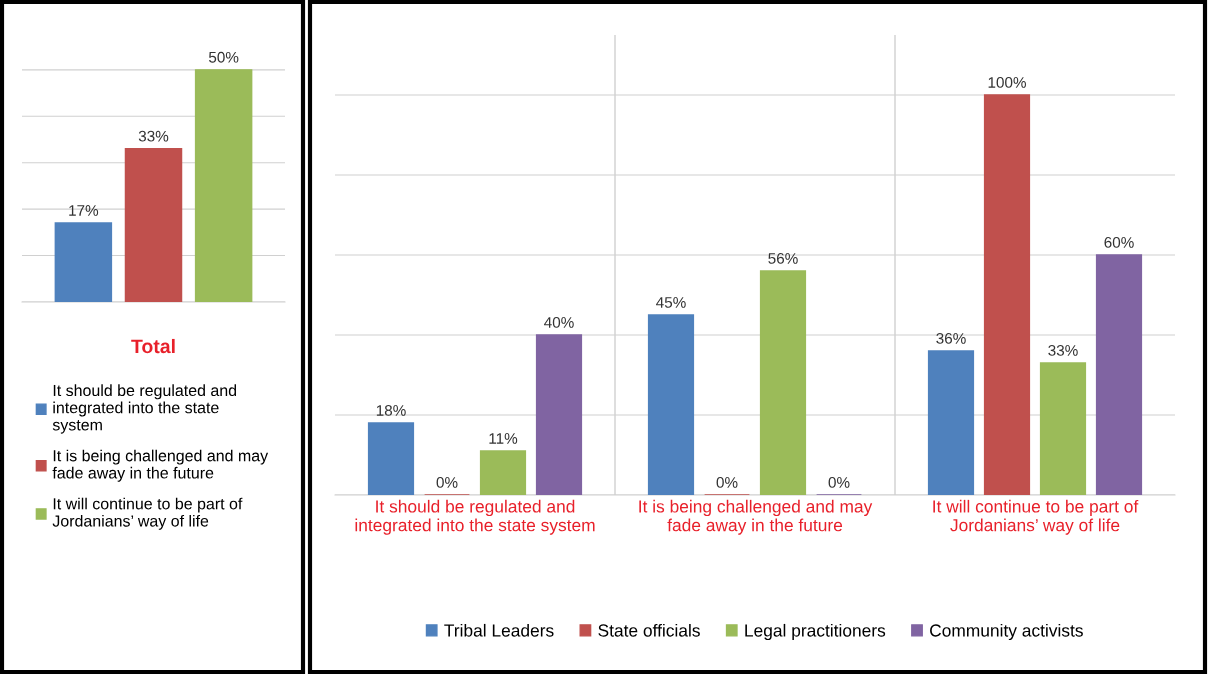 The image size is (1208, 675). What do you see at coordinates (756, 517) in the screenshot?
I see `x-tick-label: It is being challenged and may fade away in the future` at bounding box center [756, 517].